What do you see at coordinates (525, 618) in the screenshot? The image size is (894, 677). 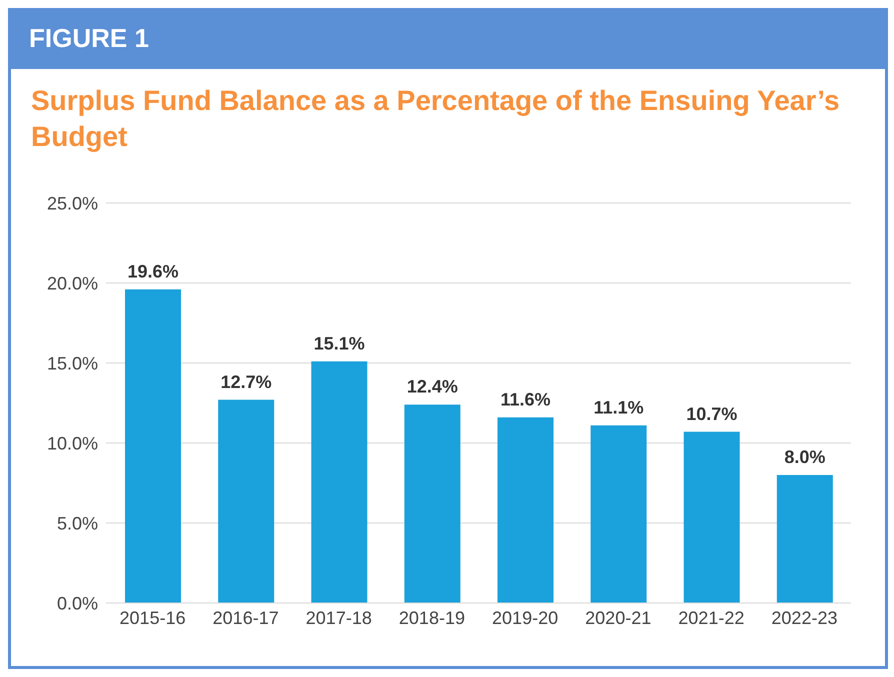 I see `x-tick-label: 2019-20` at bounding box center [525, 618].